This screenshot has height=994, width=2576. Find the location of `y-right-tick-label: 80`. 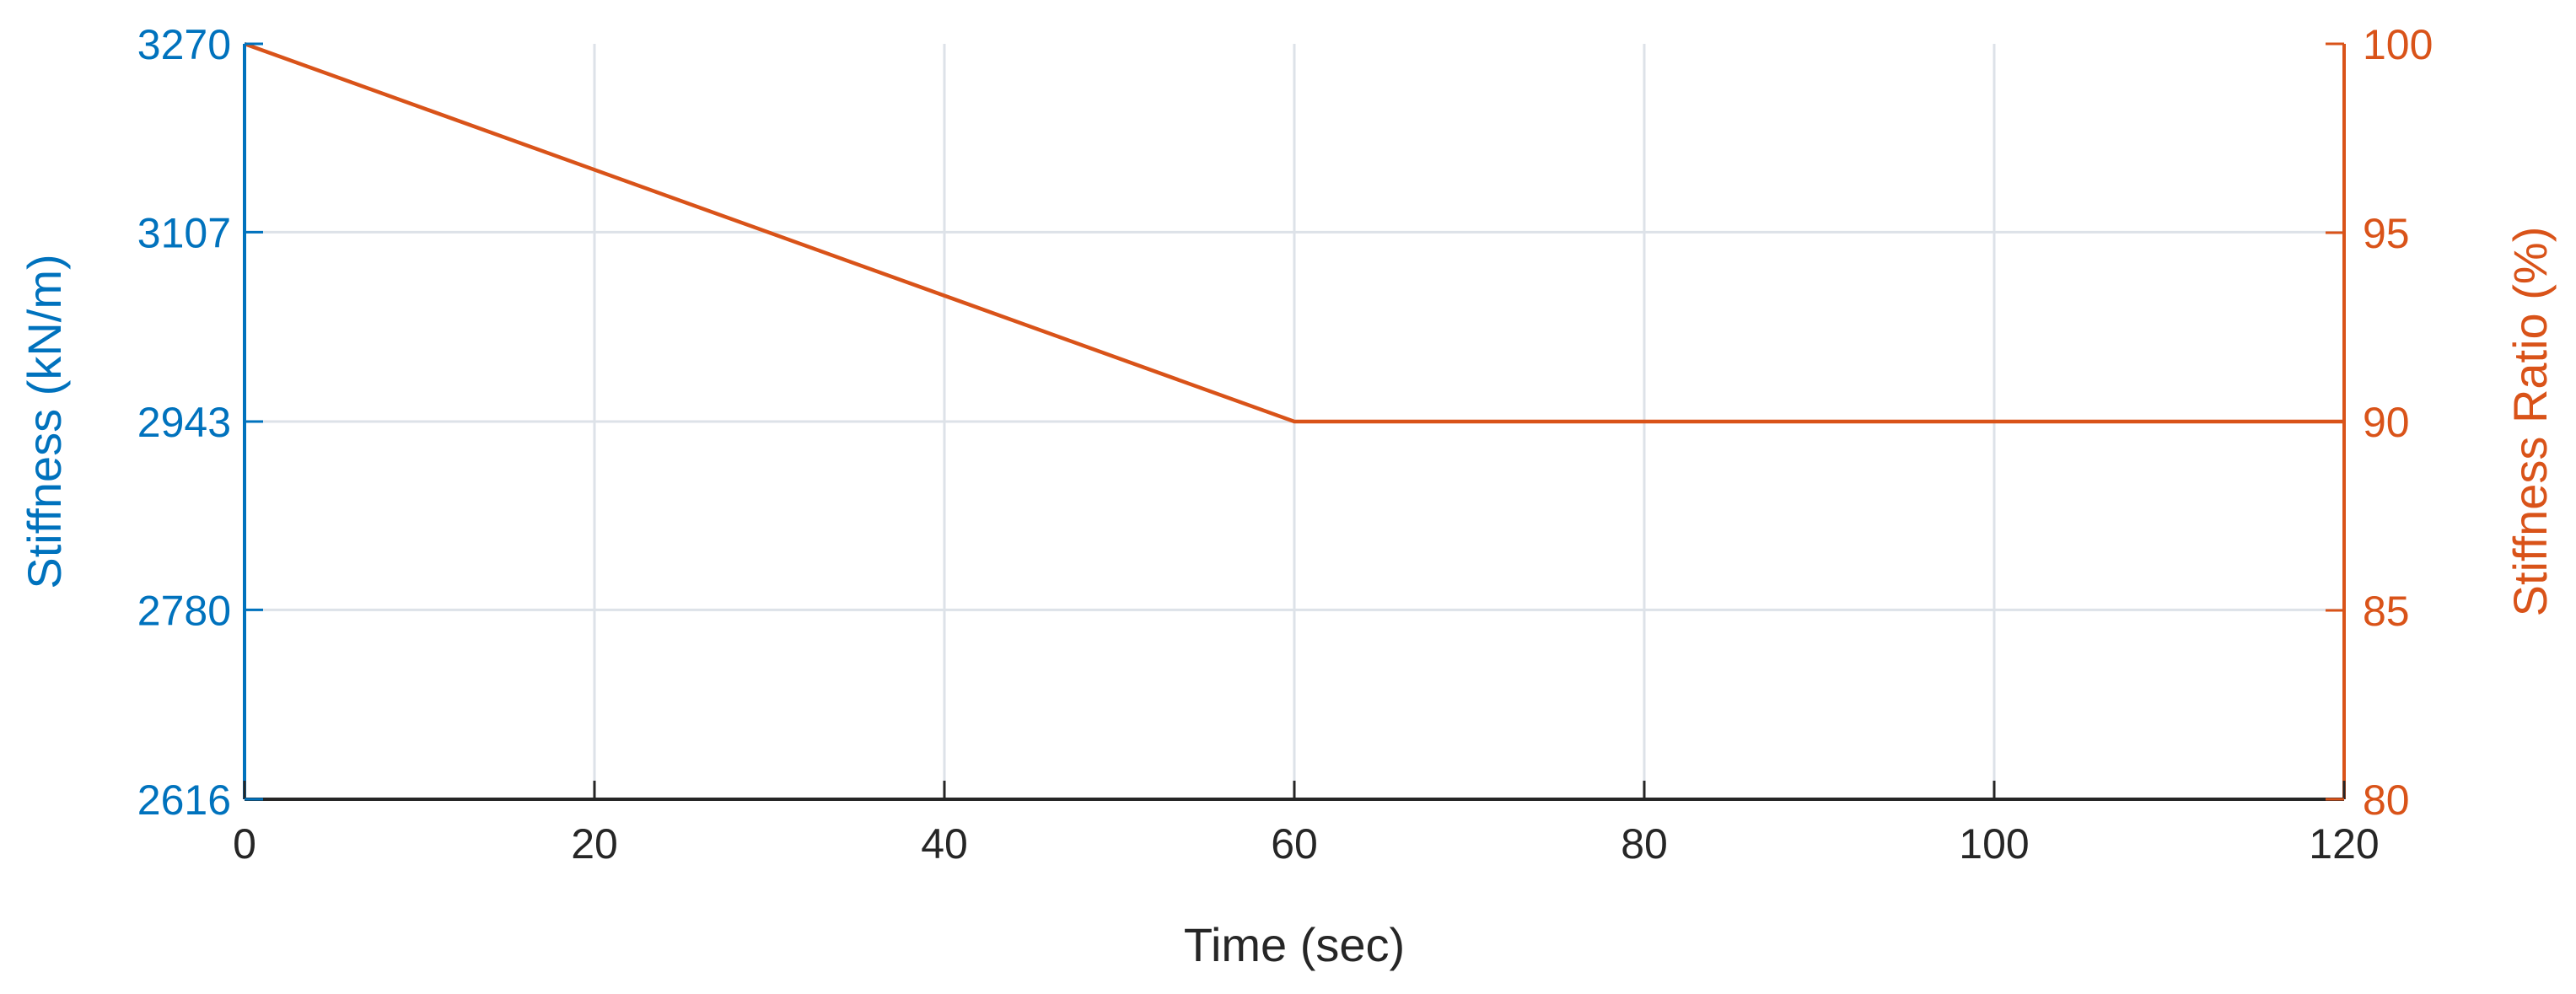

y-right-tick-label: 80 is located at coordinates (2386, 800).